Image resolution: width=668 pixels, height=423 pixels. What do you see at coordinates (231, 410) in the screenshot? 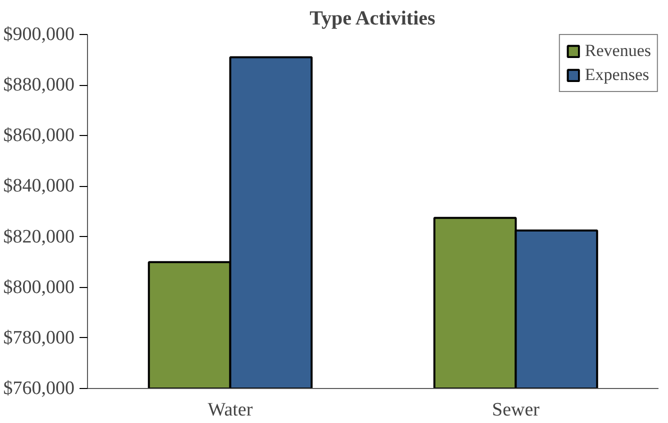
I see `x-tick-label: Water` at bounding box center [231, 410].